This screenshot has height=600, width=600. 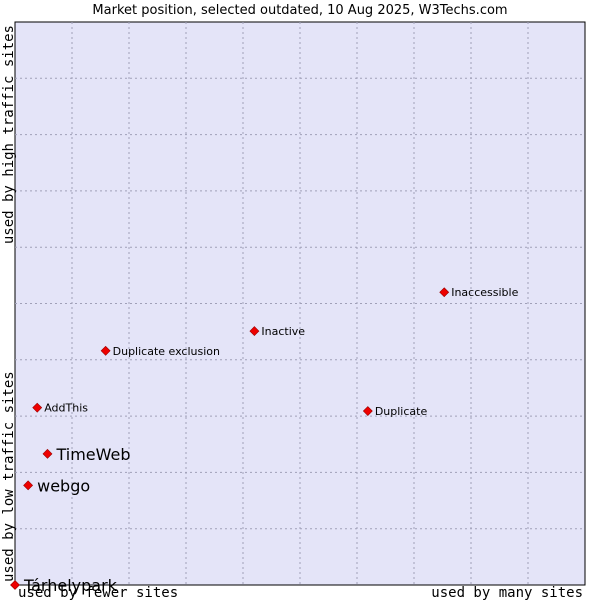 I want to click on data-point-label: Inaccessible, so click(x=484, y=292).